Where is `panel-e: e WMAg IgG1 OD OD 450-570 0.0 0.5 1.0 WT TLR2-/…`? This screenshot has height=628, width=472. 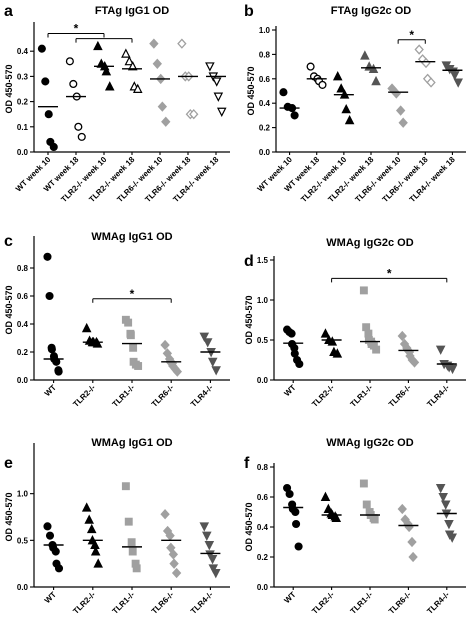 panel-e: e WMAg IgG1 OD OD 450-570 0.0 0.5 1.0 WT TLR2-/… is located at coordinates (117, 526).